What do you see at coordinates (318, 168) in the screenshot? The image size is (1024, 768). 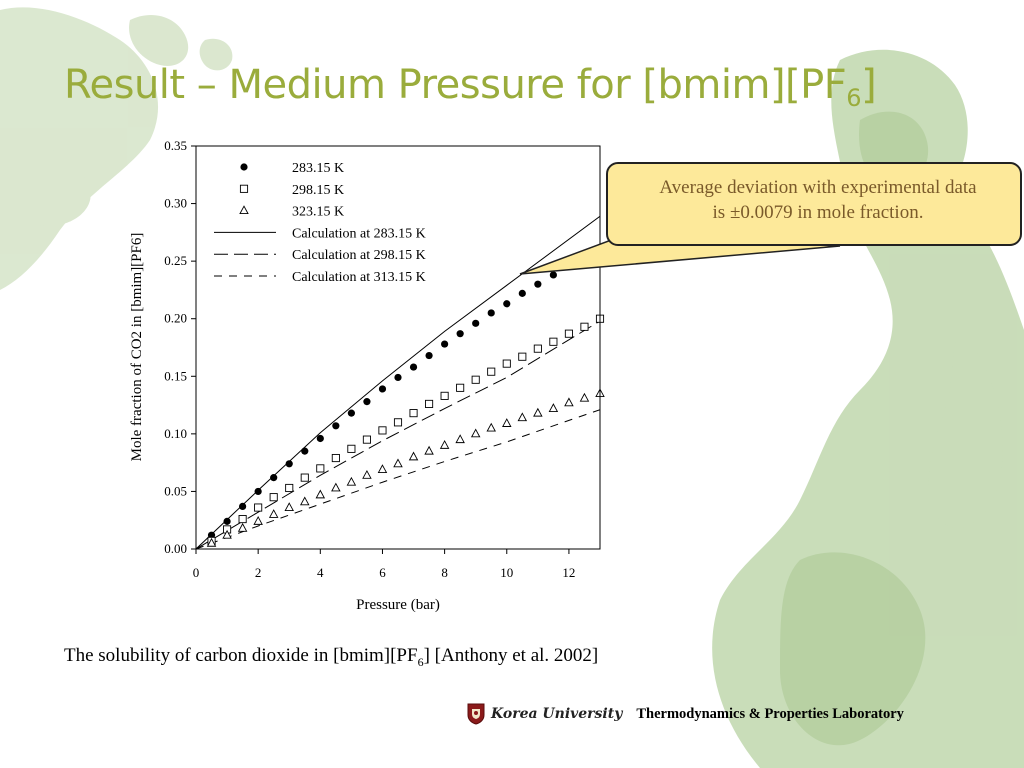 I see `legend-label: 283.15 K` at bounding box center [318, 168].